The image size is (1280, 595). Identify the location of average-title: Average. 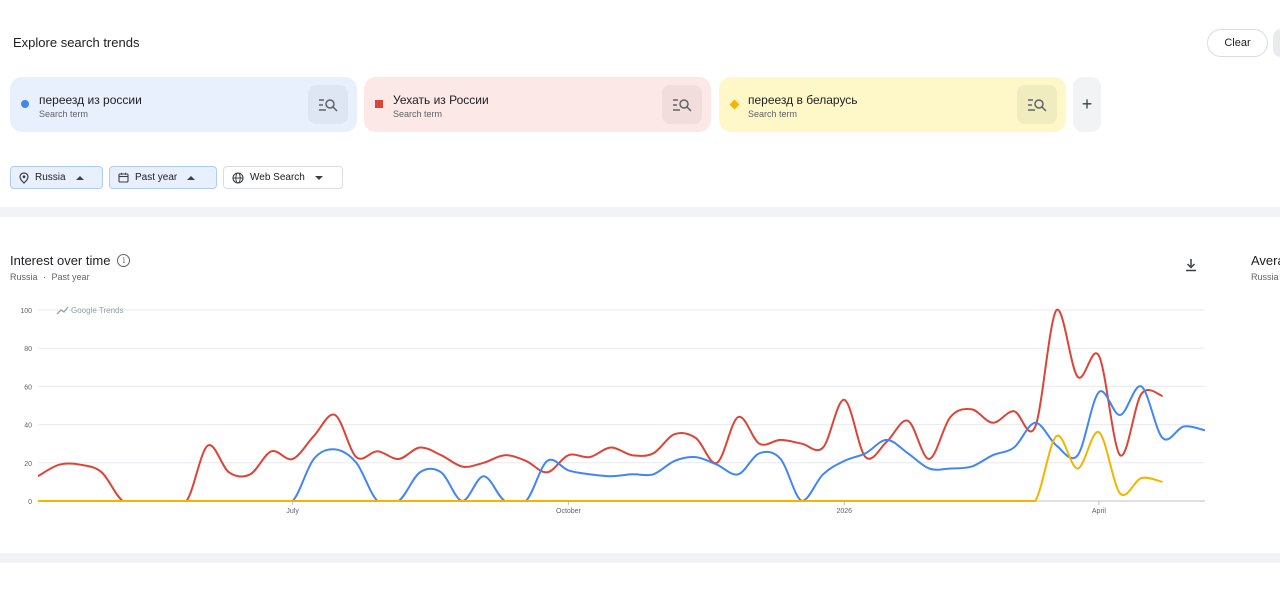
(1265, 260).